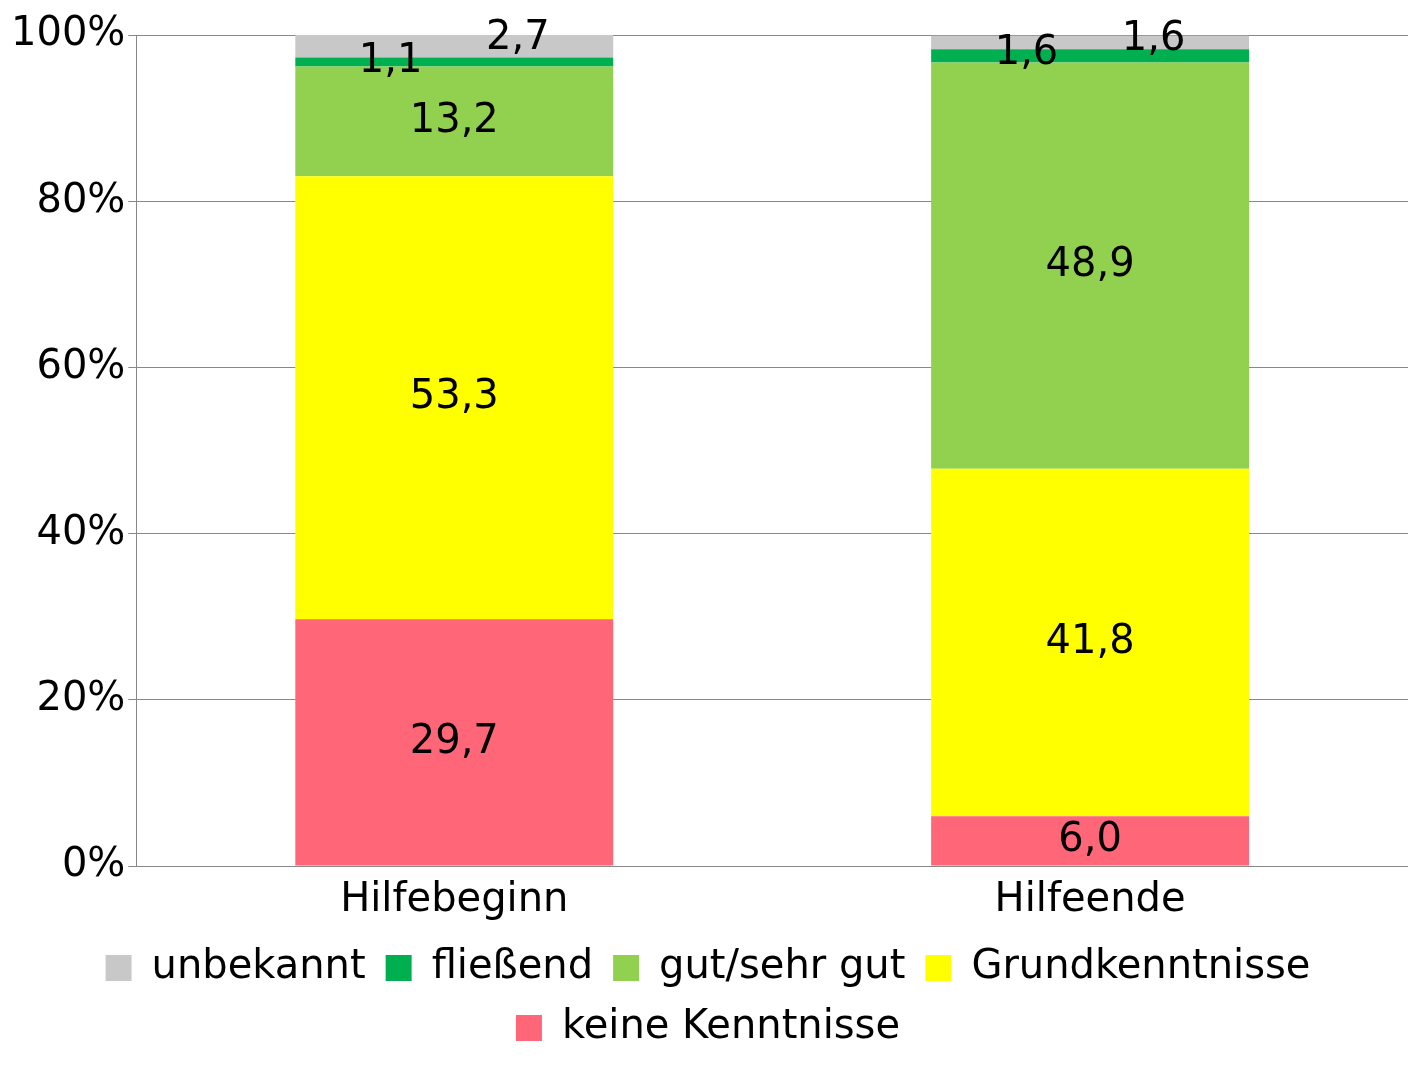 This screenshot has width=1421, height=1073. Describe the element at coordinates (518, 35) in the screenshot. I see `data-label: 2,7` at that location.